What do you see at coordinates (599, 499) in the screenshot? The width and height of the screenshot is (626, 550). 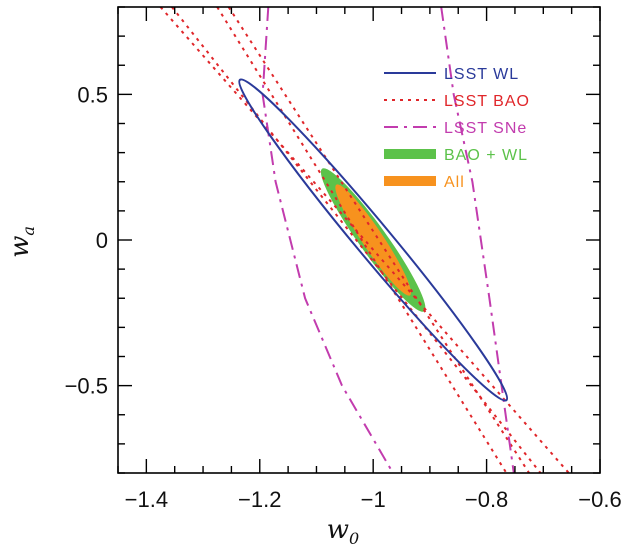 I see `x-tick-label: −0.6` at bounding box center [599, 499].